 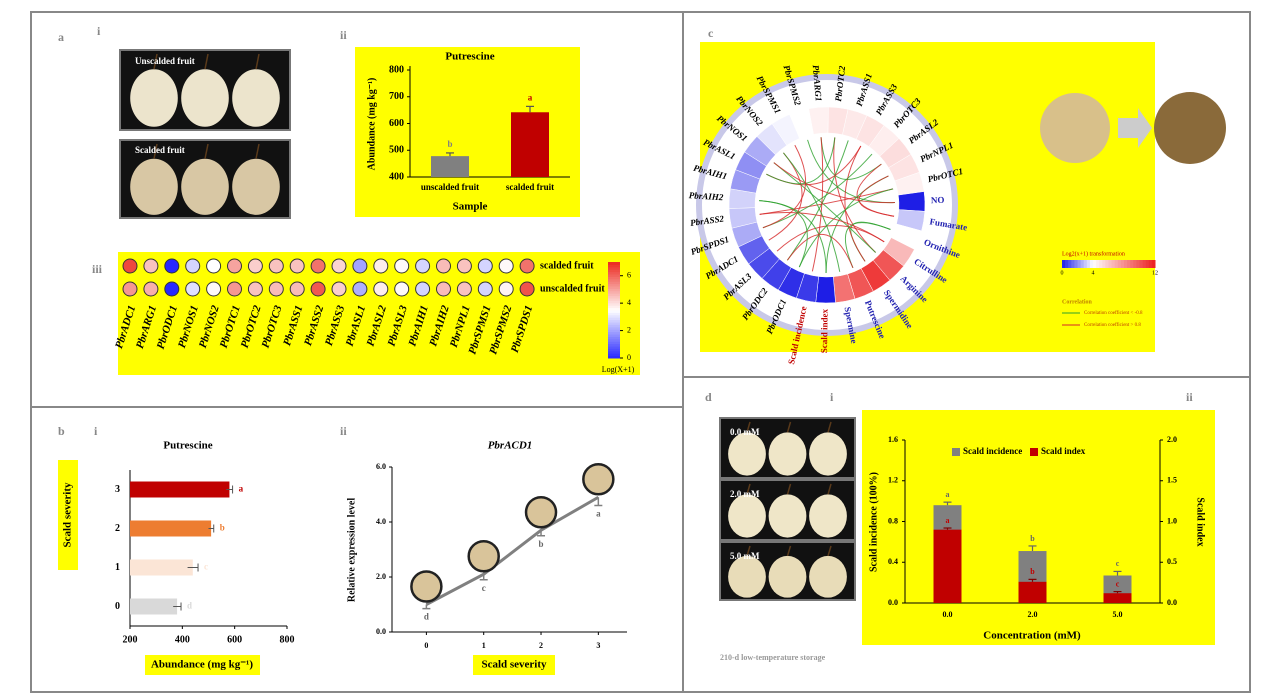 What do you see at coordinates (893, 439) in the screenshot?
I see `y-tick-label: 1.6` at bounding box center [893, 439].